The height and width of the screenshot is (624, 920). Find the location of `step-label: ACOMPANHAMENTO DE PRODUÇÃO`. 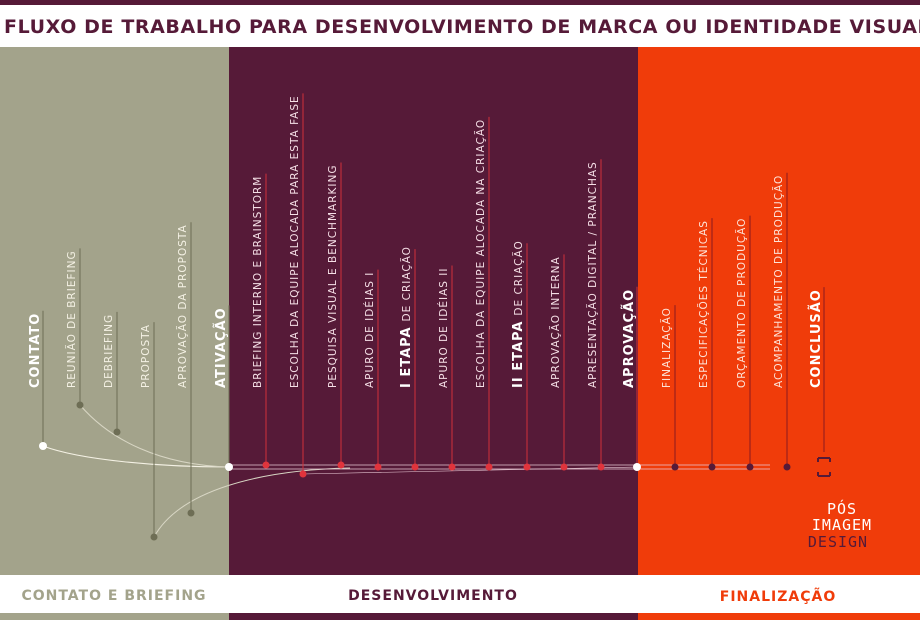

step-label: ACOMPANHAMENTO DE PRODUÇÃO is located at coordinates (778, 281).